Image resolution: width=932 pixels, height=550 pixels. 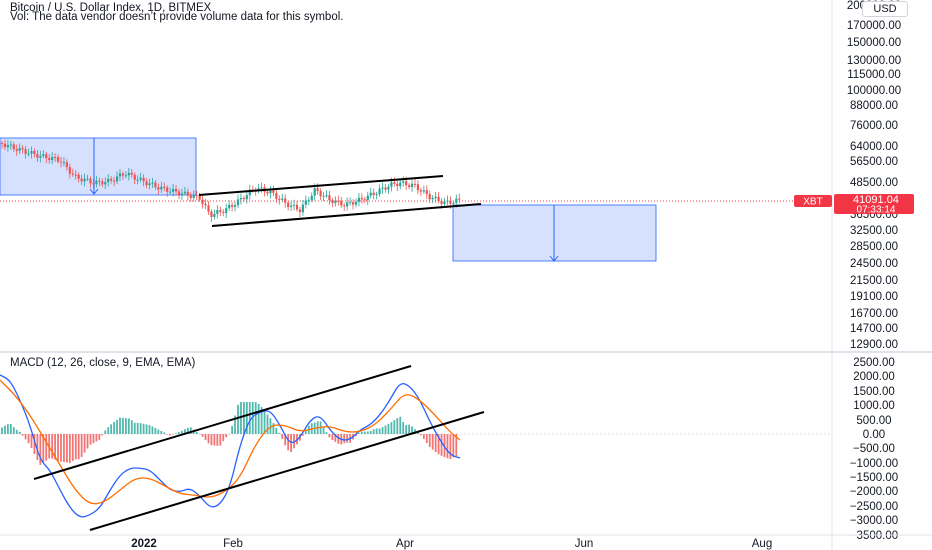 I want to click on macd-axis-label: 0.00, so click(x=874, y=435).